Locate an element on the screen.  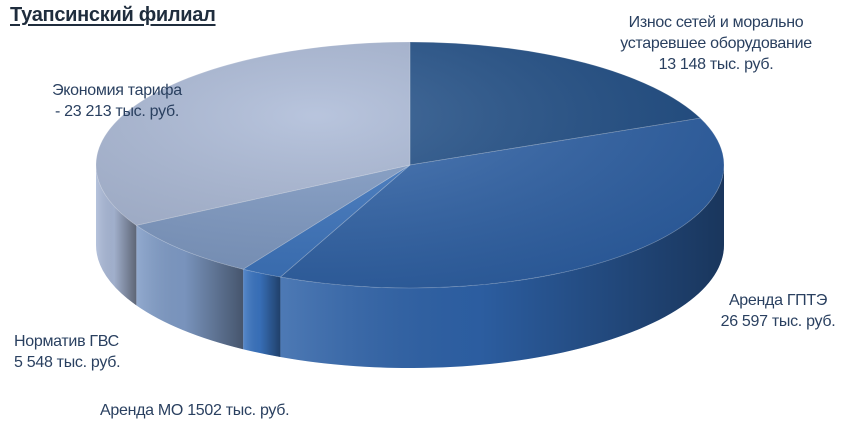
chart-title: Туапсинский филиал is located at coordinates (113, 15).